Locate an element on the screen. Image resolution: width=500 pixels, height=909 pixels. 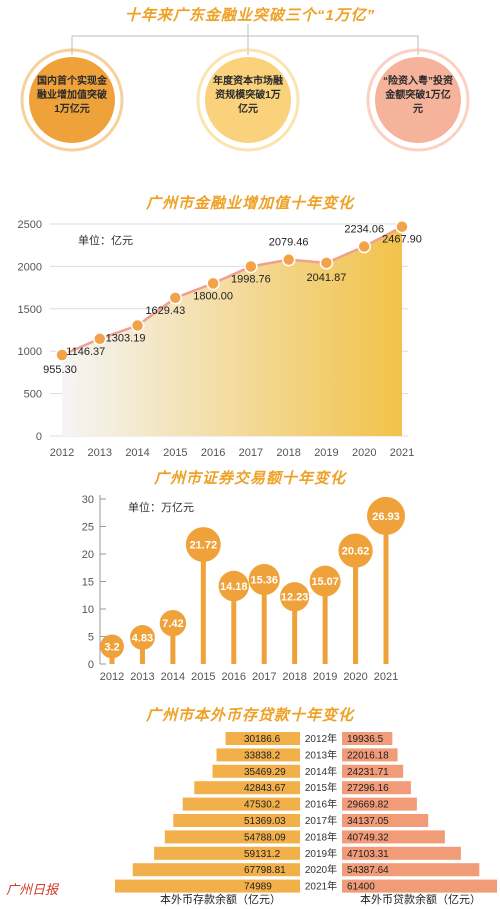
x-tick-label: 2021 is located at coordinates (402, 453).